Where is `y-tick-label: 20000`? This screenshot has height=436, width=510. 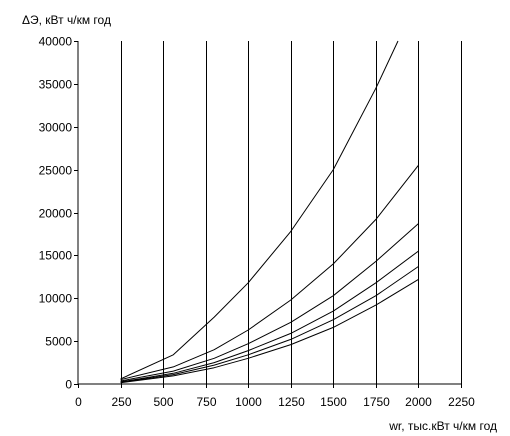 y-tick-label: 20000 is located at coordinates (56, 214).